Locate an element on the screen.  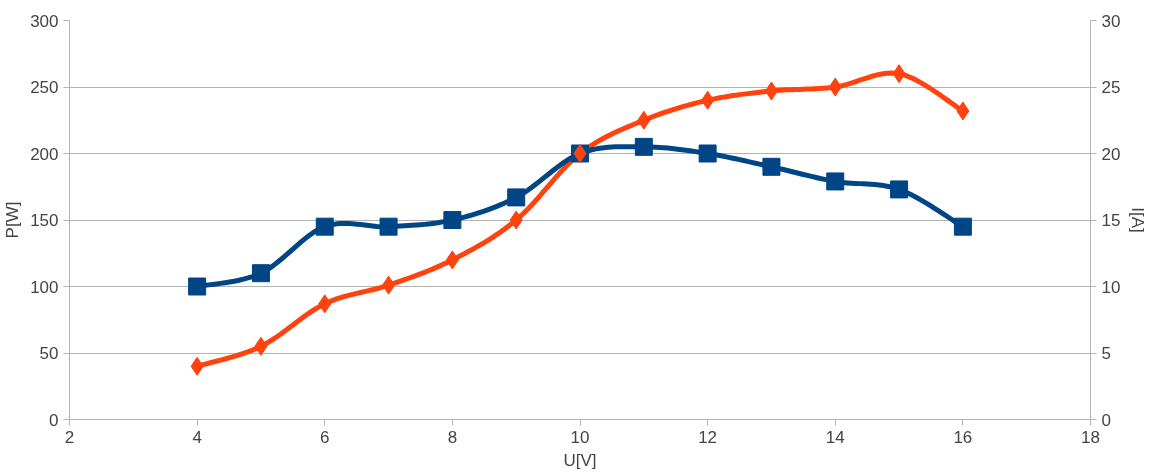
y-tick-label: 50 is located at coordinates (49, 353).